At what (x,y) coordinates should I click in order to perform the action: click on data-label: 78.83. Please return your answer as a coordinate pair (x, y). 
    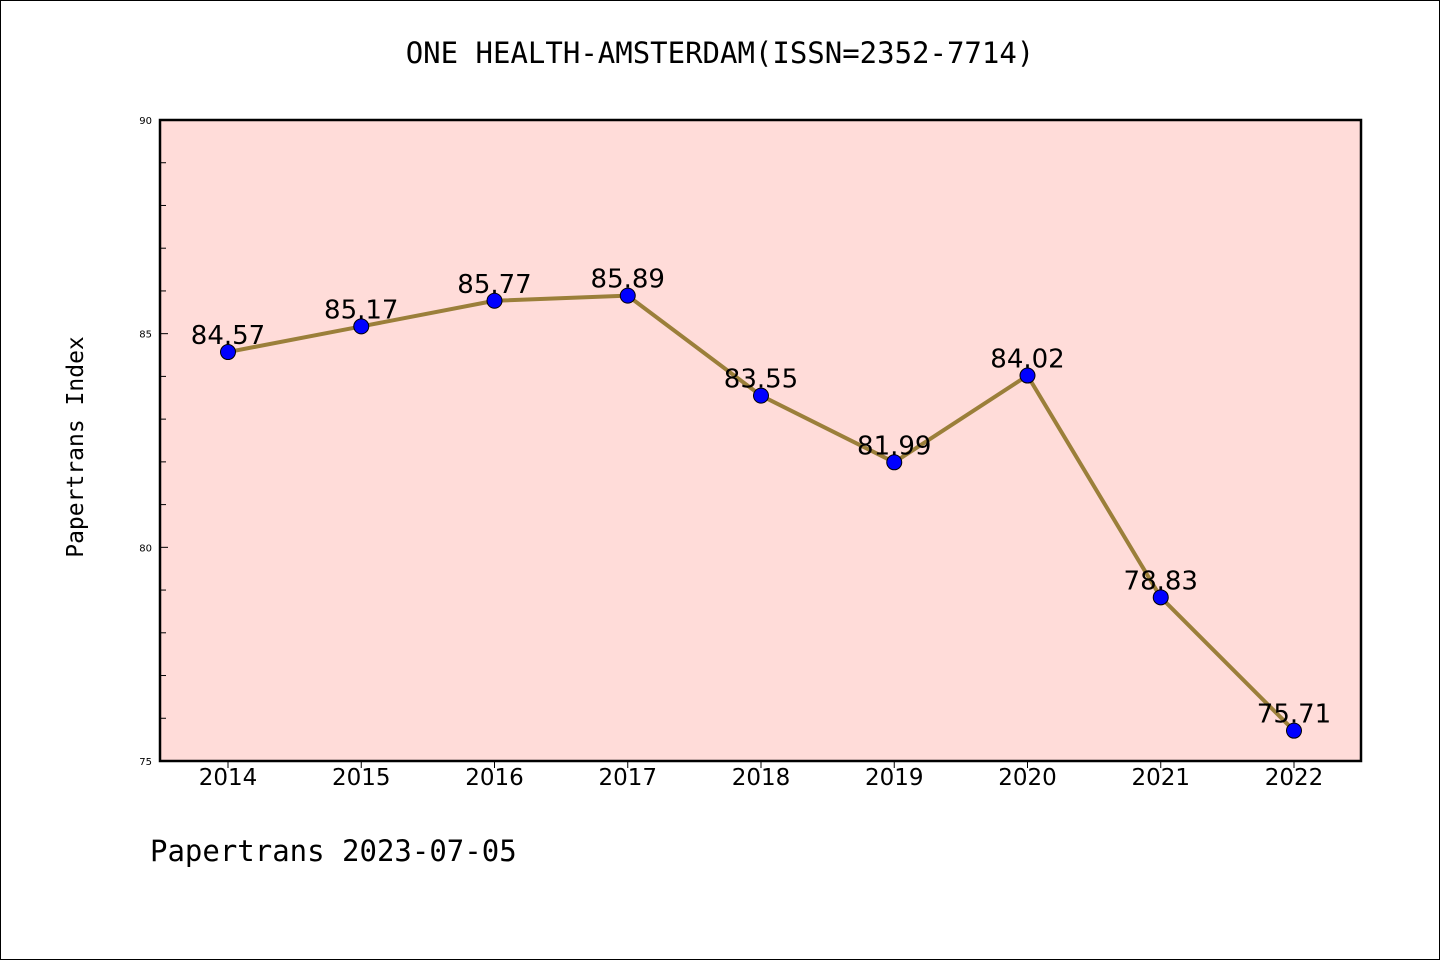
    Looking at the image, I should click on (1161, 581).